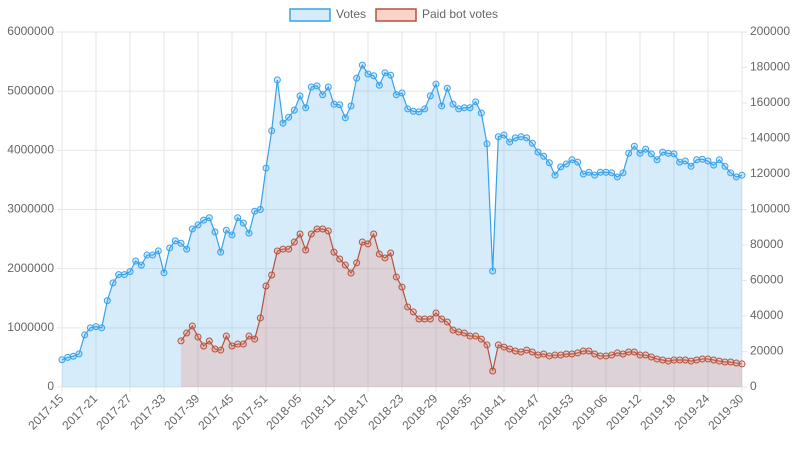 Image resolution: width=798 pixels, height=450 pixels. I want to click on legend-box, so click(310, 15).